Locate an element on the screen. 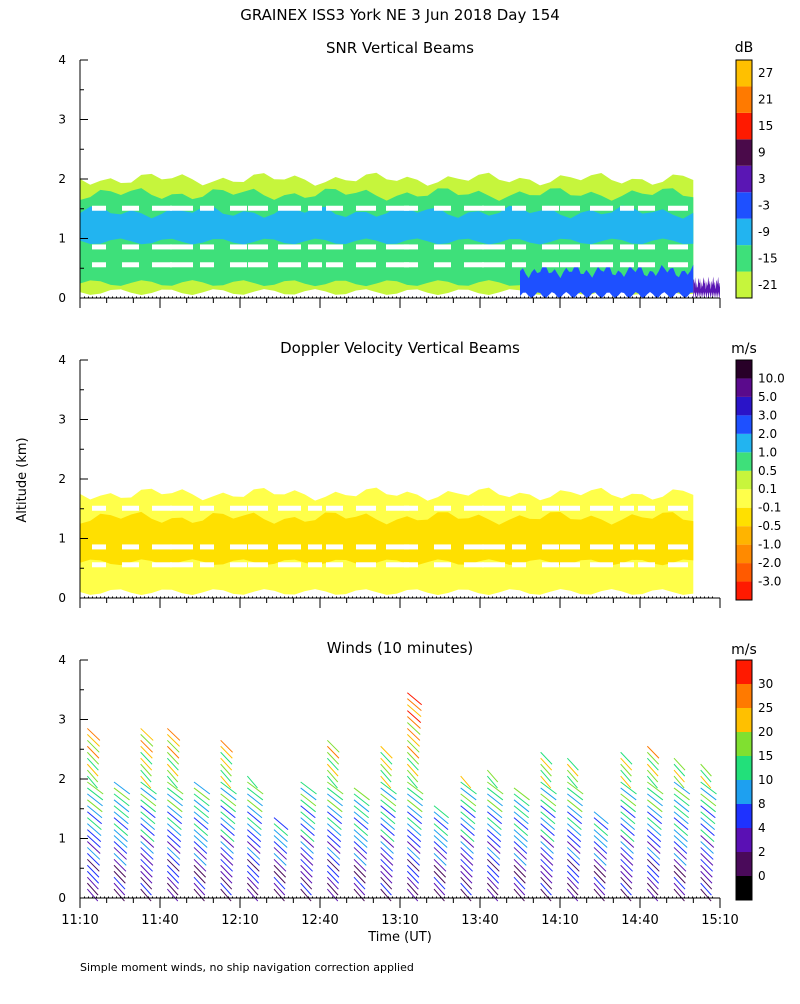  y-tick-label: 0 is located at coordinates (62, 298).